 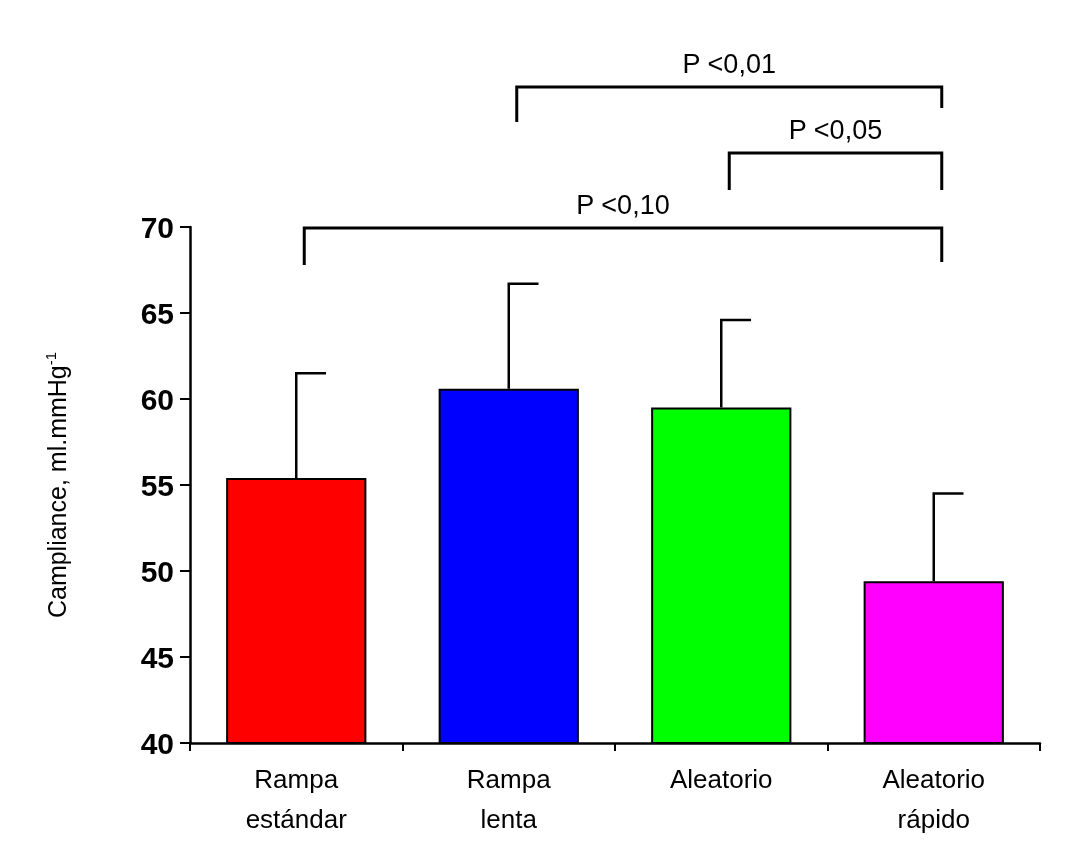 I want to click on y-tick-label: 70, so click(x=157, y=227).